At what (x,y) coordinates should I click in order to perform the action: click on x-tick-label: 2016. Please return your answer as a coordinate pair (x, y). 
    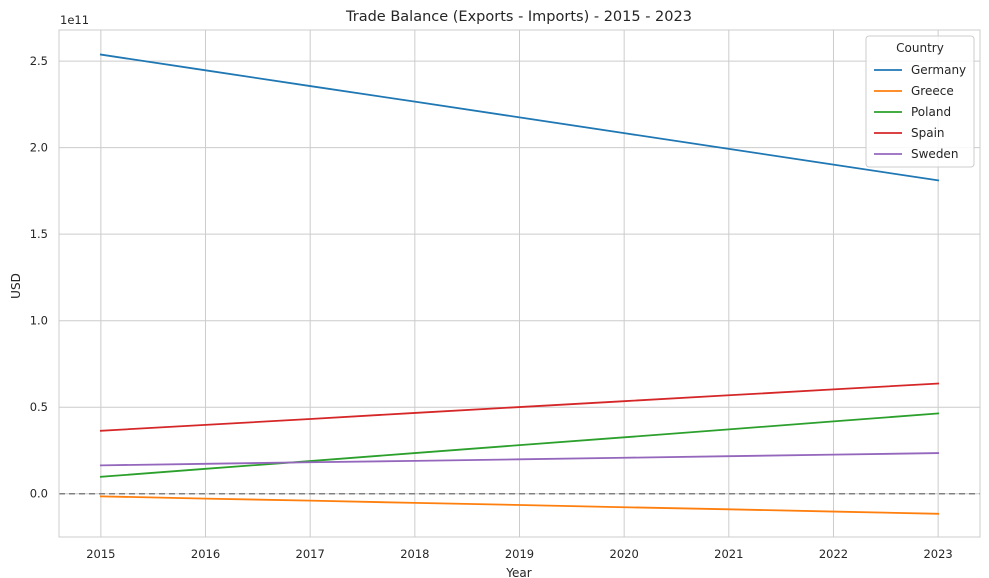
    Looking at the image, I should click on (205, 554).